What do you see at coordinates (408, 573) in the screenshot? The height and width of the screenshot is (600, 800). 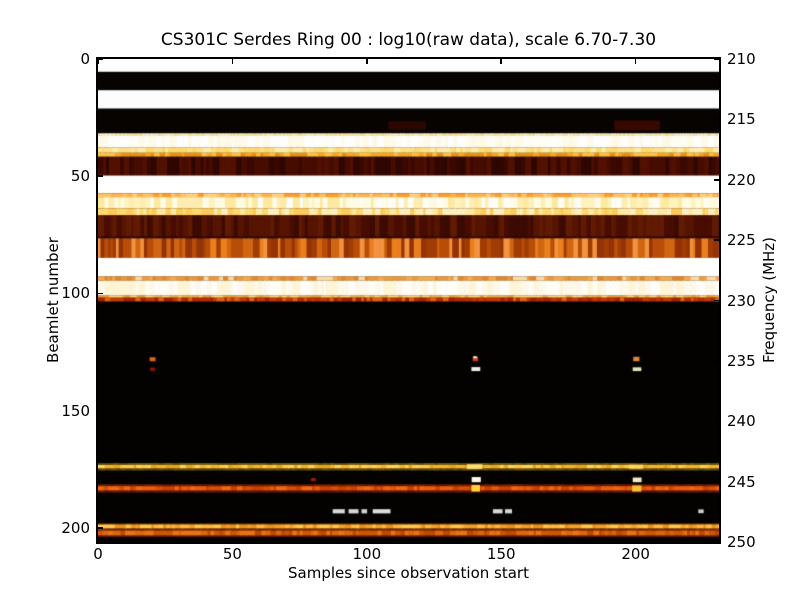 I see `x-axis-label: Samples since observation start` at bounding box center [408, 573].